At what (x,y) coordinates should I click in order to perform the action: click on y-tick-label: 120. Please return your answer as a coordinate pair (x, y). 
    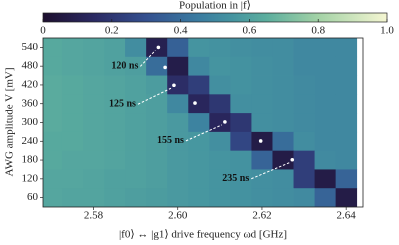
    Looking at the image, I should click on (30, 178).